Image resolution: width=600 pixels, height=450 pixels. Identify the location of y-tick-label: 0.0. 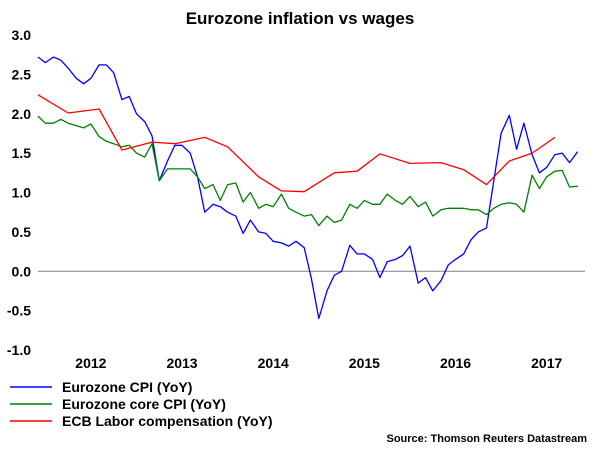
(22, 271).